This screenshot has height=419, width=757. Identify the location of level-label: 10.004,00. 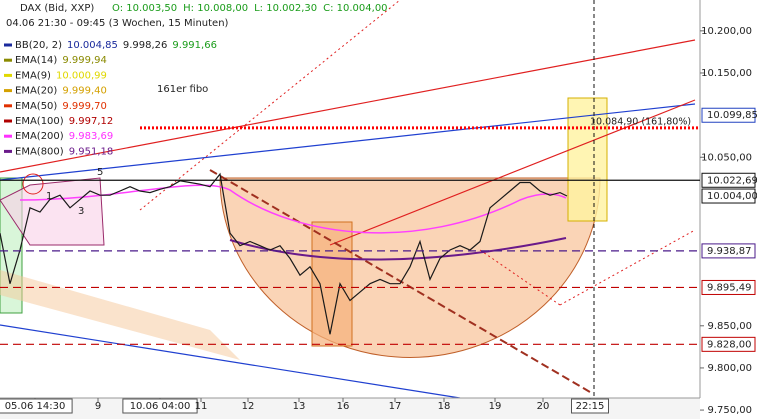
(732, 196).